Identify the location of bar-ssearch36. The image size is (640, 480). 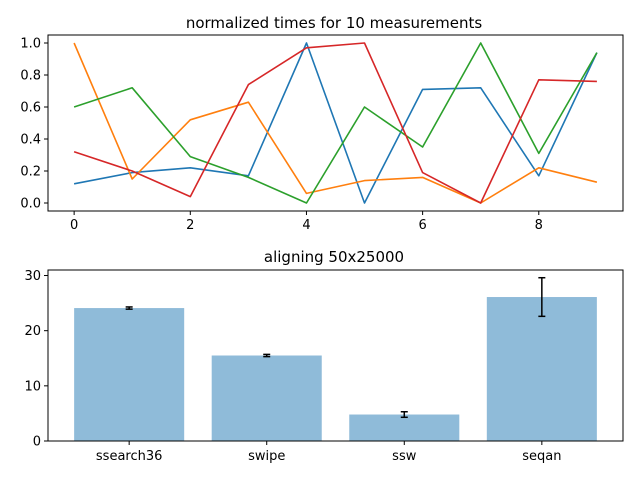
(129, 374).